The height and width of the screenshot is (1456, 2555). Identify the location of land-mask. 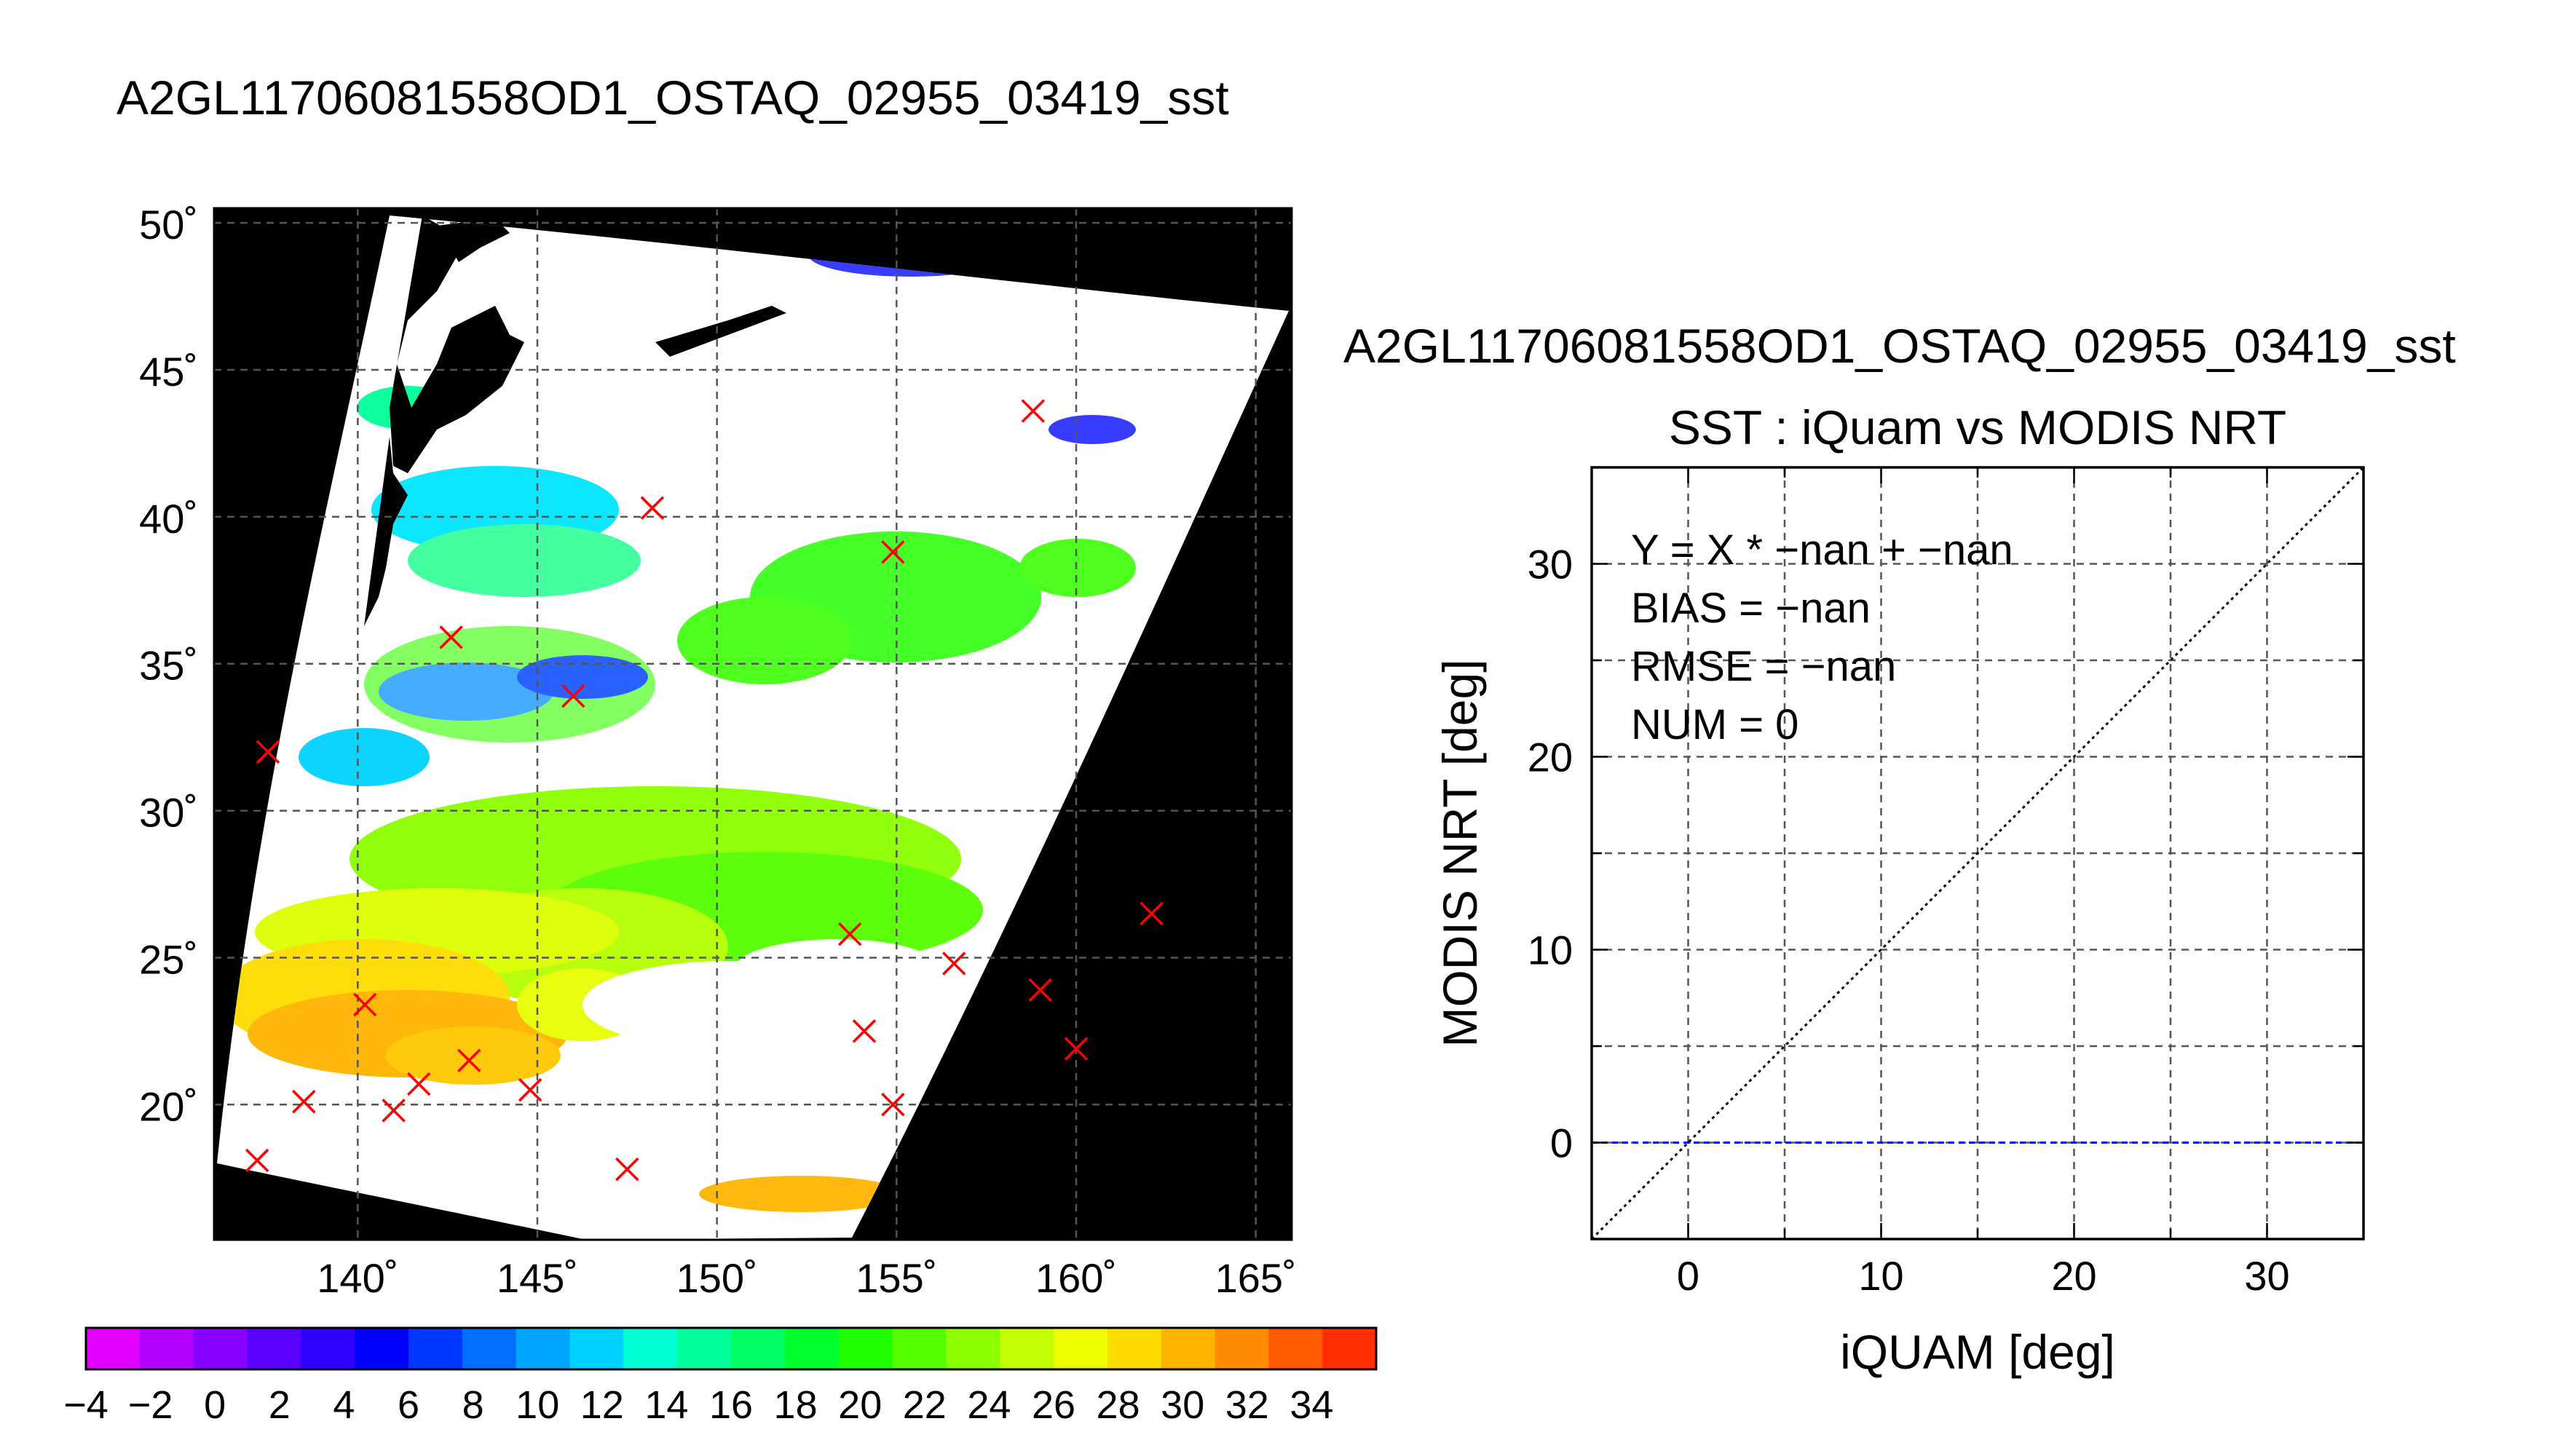
(575, 420).